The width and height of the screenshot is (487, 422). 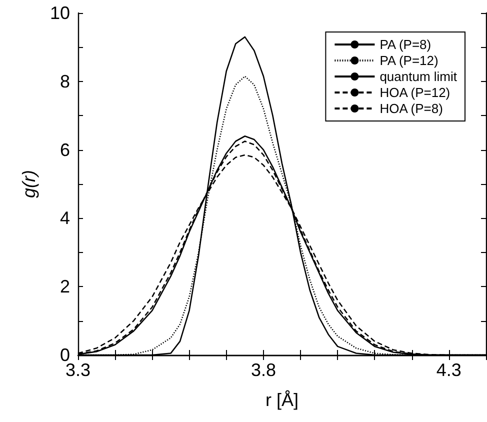 I want to click on legend-label: PA (P=12), so click(x=409, y=60).